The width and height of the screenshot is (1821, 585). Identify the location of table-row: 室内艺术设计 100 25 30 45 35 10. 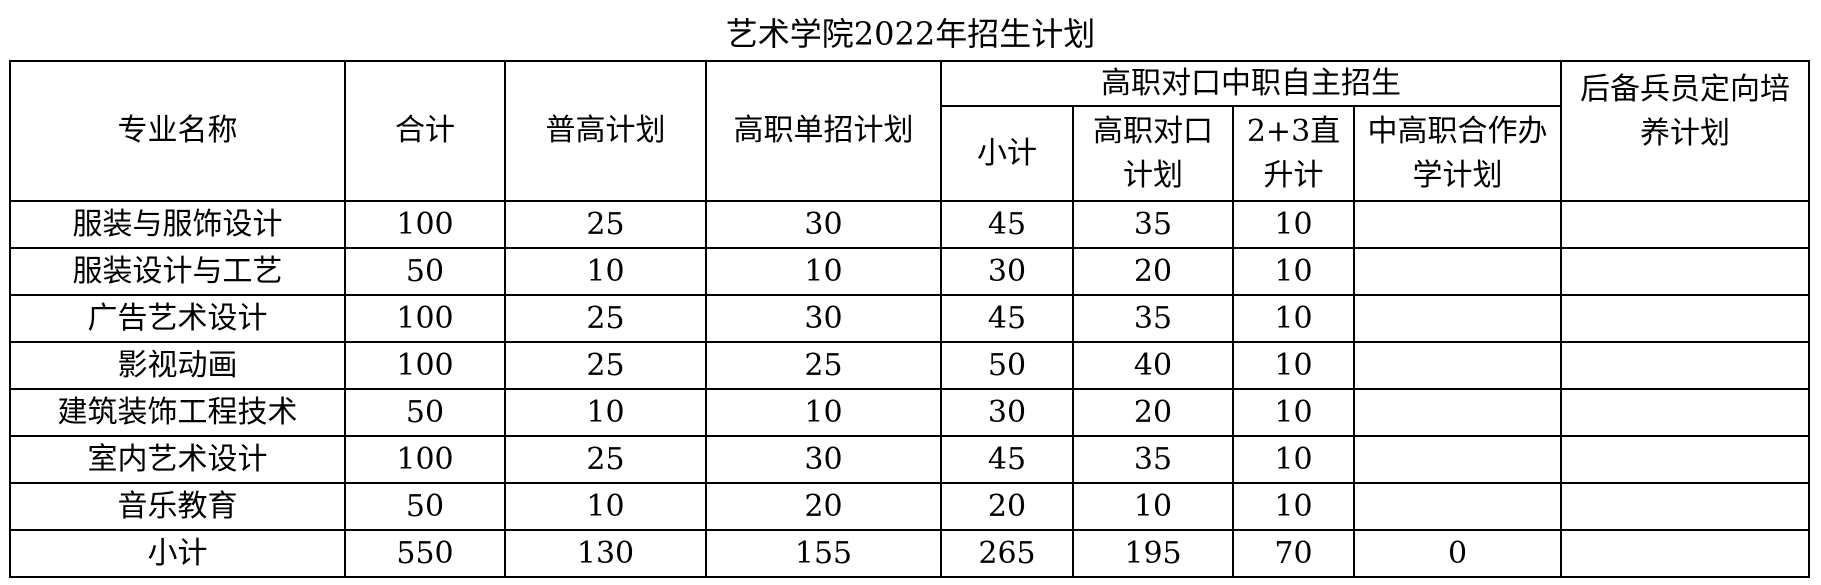
(909, 459).